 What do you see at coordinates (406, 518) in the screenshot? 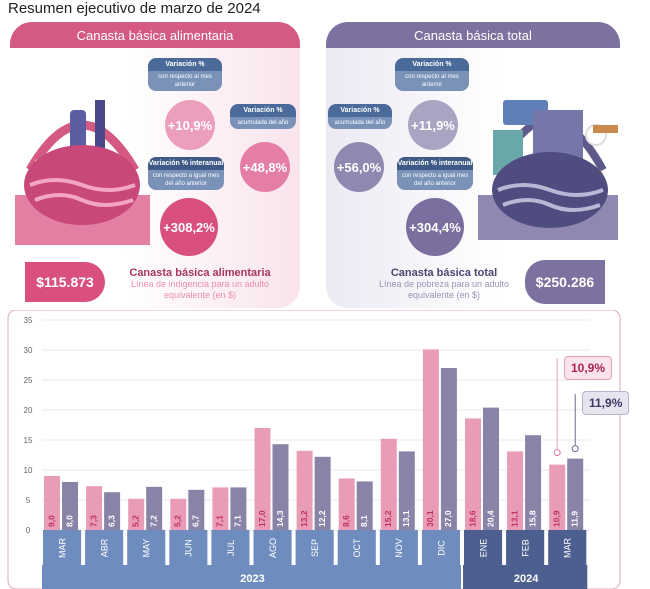
I see `bar-value-label: 13,1` at bounding box center [406, 518].